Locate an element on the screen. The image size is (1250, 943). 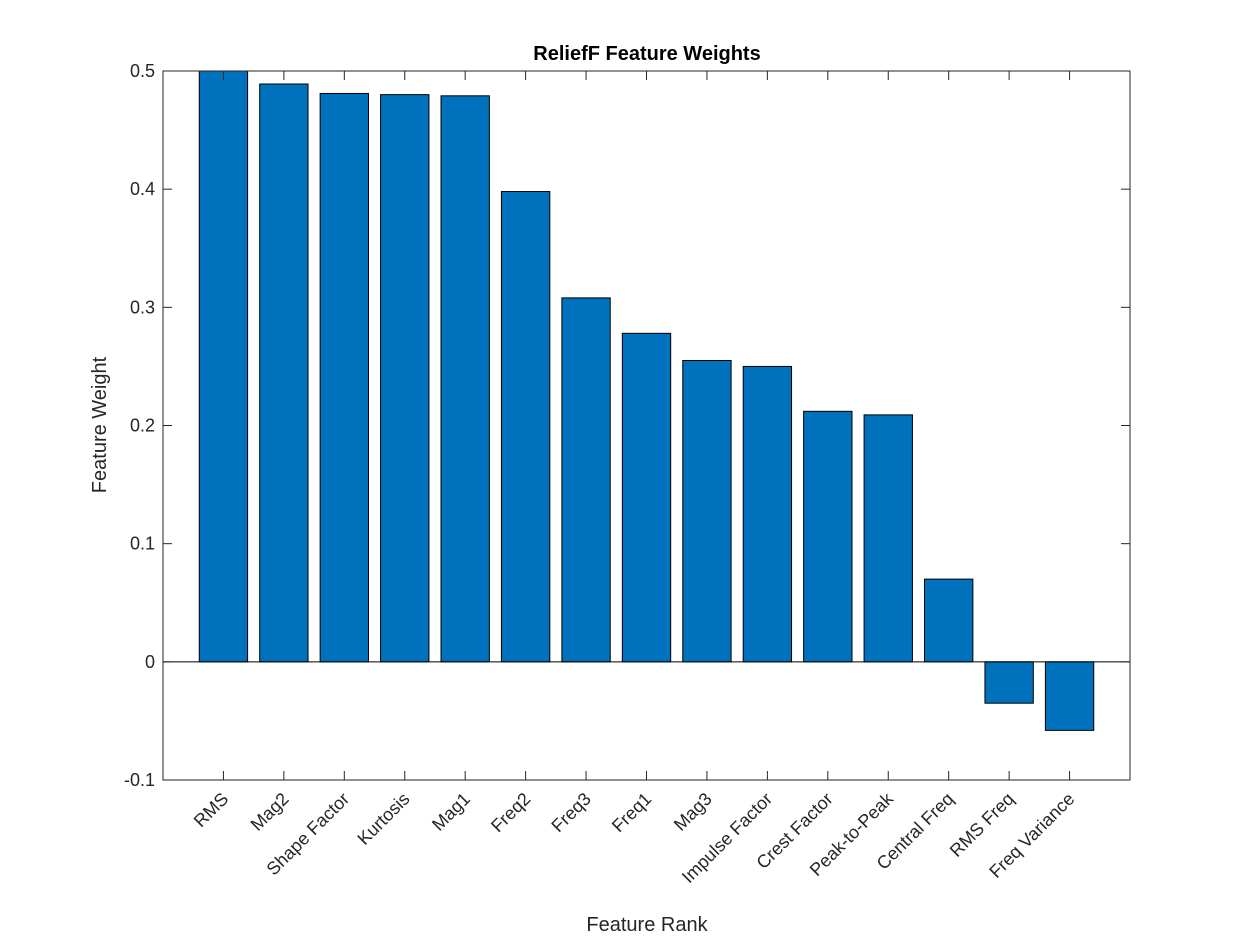
bar-rms is located at coordinates (223, 366).